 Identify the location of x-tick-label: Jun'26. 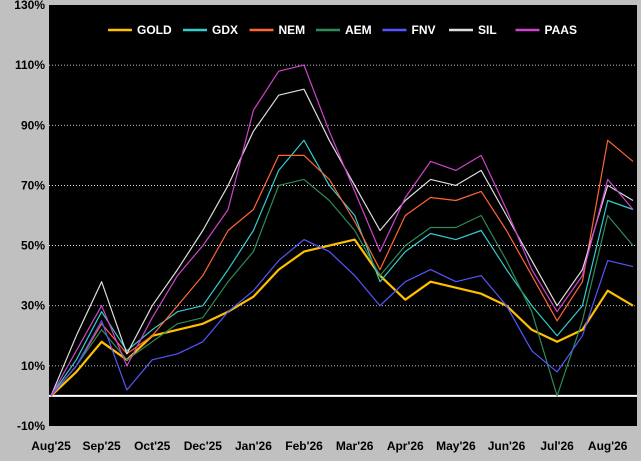
(507, 446).